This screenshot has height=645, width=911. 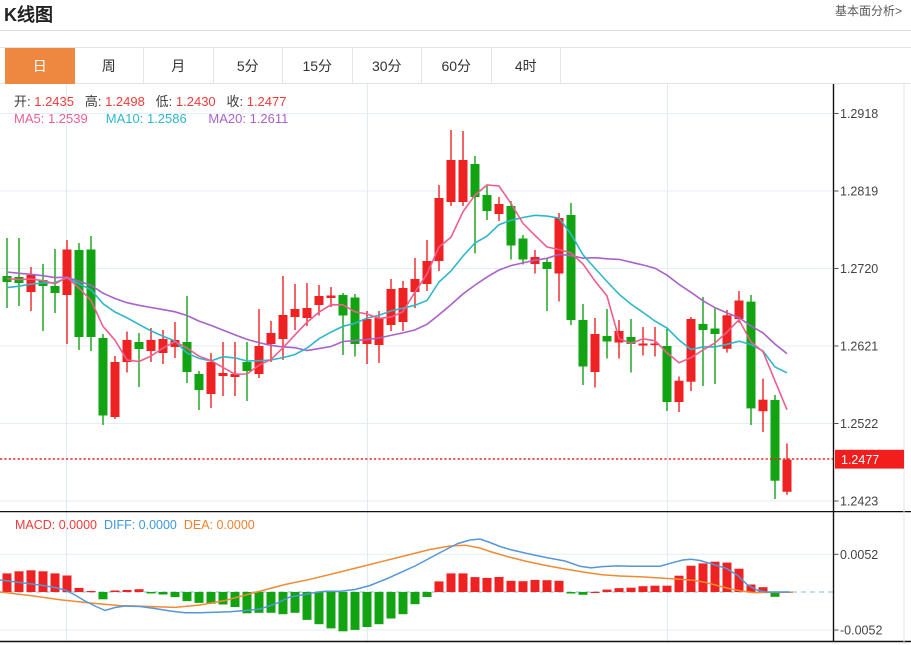 What do you see at coordinates (859, 555) in the screenshot?
I see `svg-text: 0.0052` at bounding box center [859, 555].